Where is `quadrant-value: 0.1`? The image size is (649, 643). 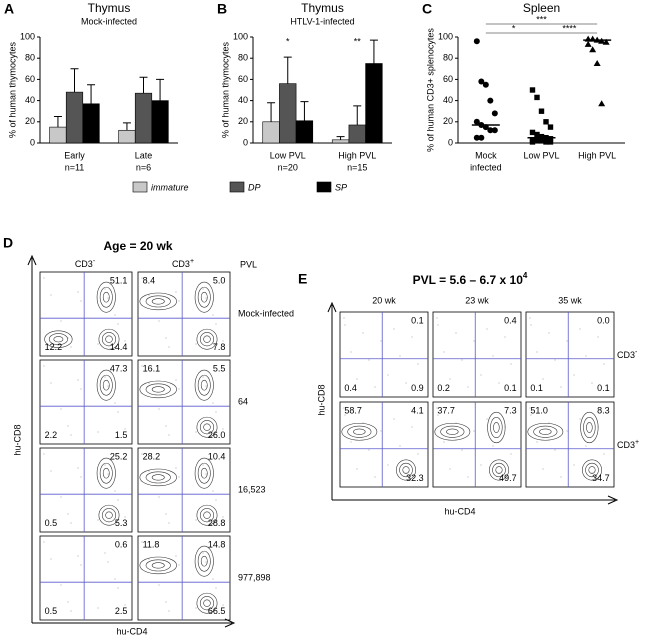 quadrant-value: 0.1 is located at coordinates (510, 388).